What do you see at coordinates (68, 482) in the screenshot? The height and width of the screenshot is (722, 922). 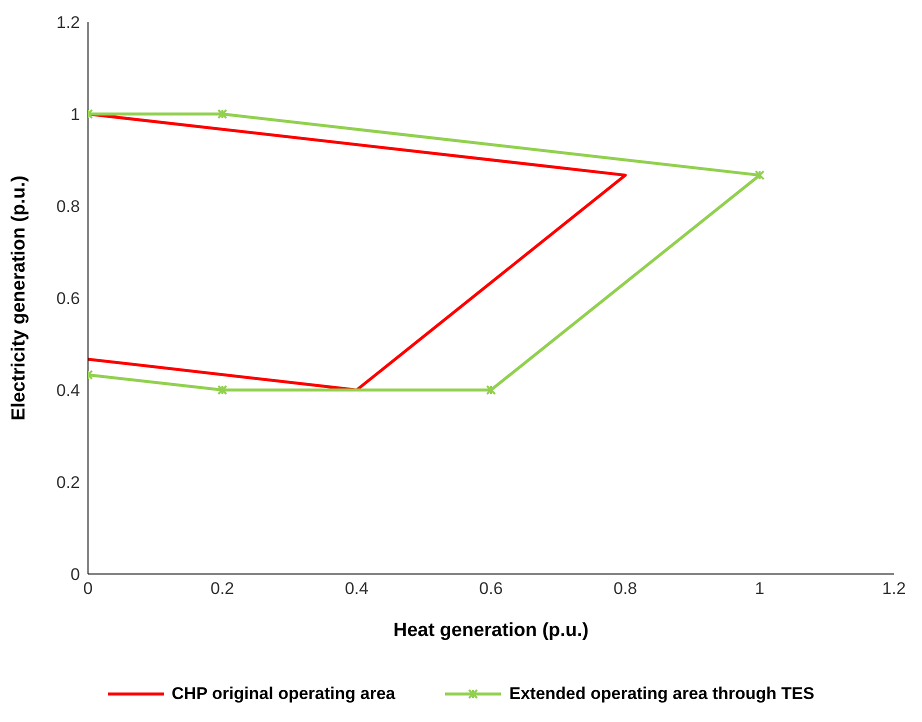 I see `y-tick-label: 0.2` at bounding box center [68, 482].